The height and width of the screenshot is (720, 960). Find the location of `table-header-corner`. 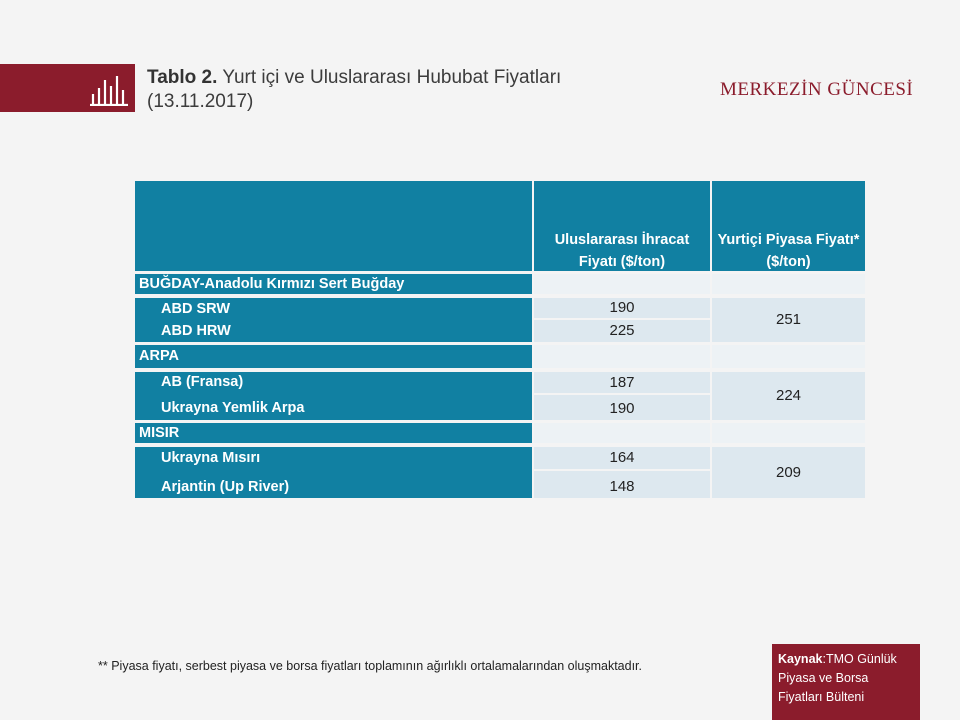

table-header-corner is located at coordinates (333, 226).